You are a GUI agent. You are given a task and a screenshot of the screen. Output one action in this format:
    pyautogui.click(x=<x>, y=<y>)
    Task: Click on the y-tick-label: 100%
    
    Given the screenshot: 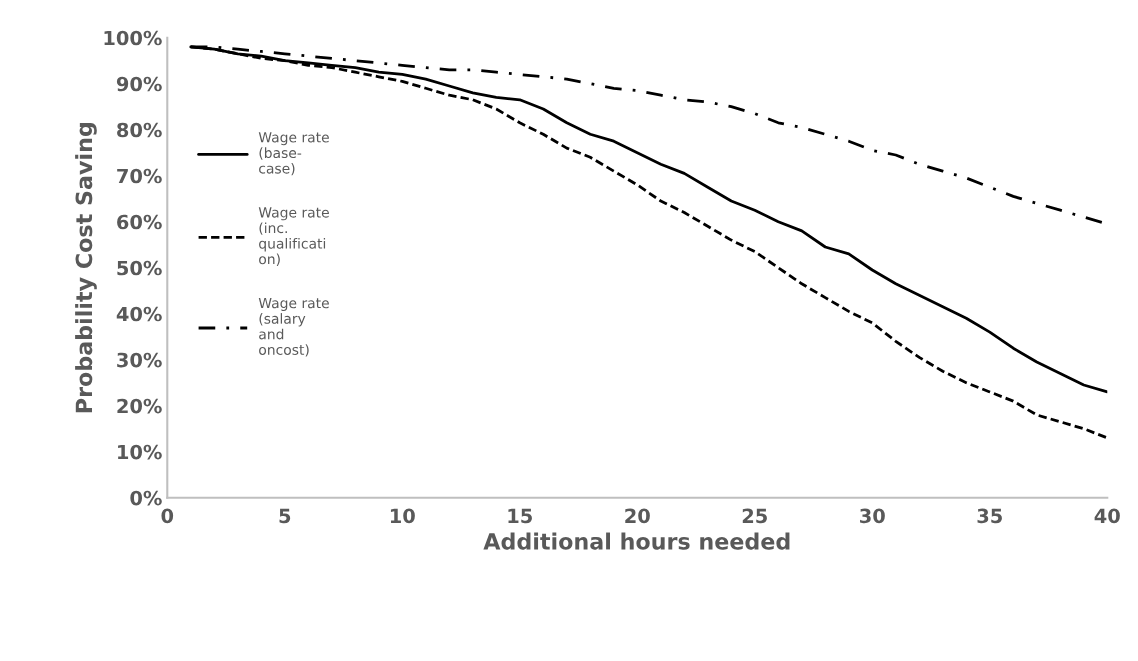 What is the action you would take?
    pyautogui.click(x=133, y=38)
    